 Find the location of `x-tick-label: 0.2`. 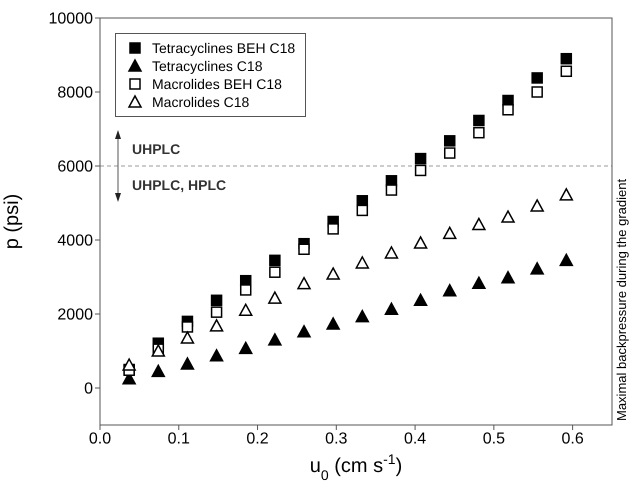

x-tick-label: 0.2 is located at coordinates (257, 439).